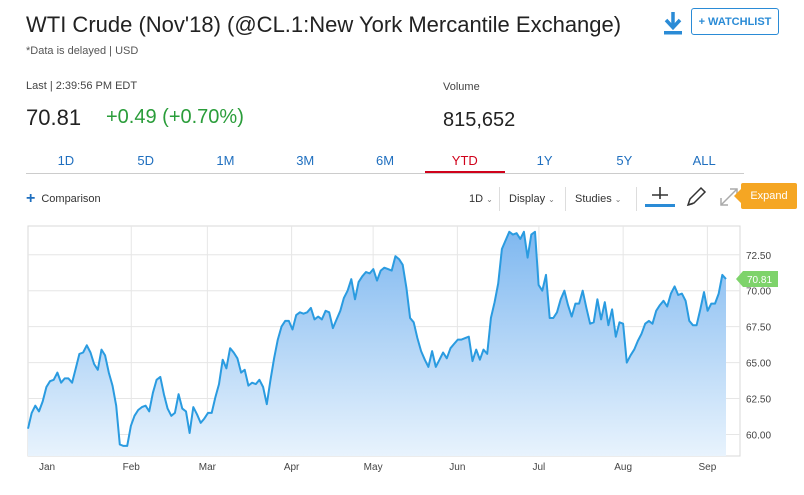 This screenshot has width=804, height=495. Describe the element at coordinates (479, 120) in the screenshot. I see `volume-value: 815,652` at that location.